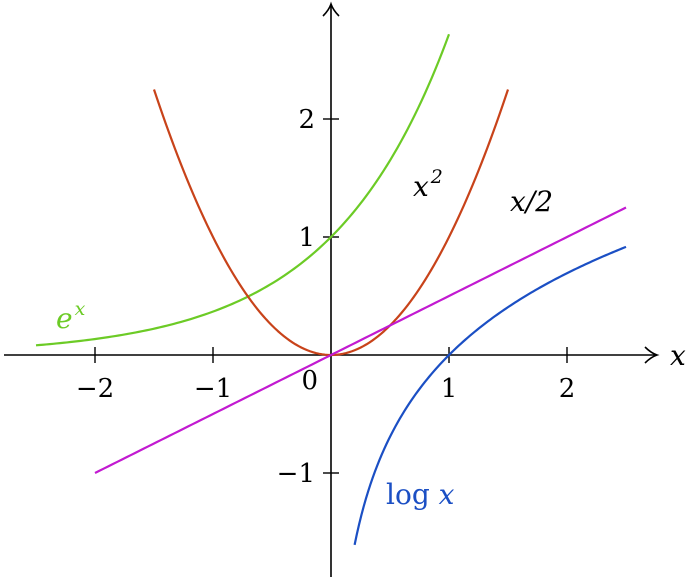 The height and width of the screenshot is (582, 696). What do you see at coordinates (306, 120) in the screenshot?
I see `y-tick-label: 2` at bounding box center [306, 120].